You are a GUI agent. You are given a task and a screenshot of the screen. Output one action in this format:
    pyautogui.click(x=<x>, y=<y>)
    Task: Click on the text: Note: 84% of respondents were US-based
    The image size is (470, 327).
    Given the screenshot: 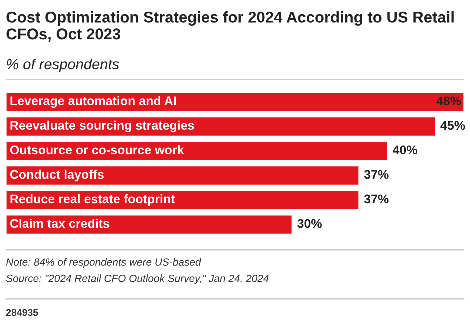 What is the action you would take?
    pyautogui.click(x=104, y=263)
    